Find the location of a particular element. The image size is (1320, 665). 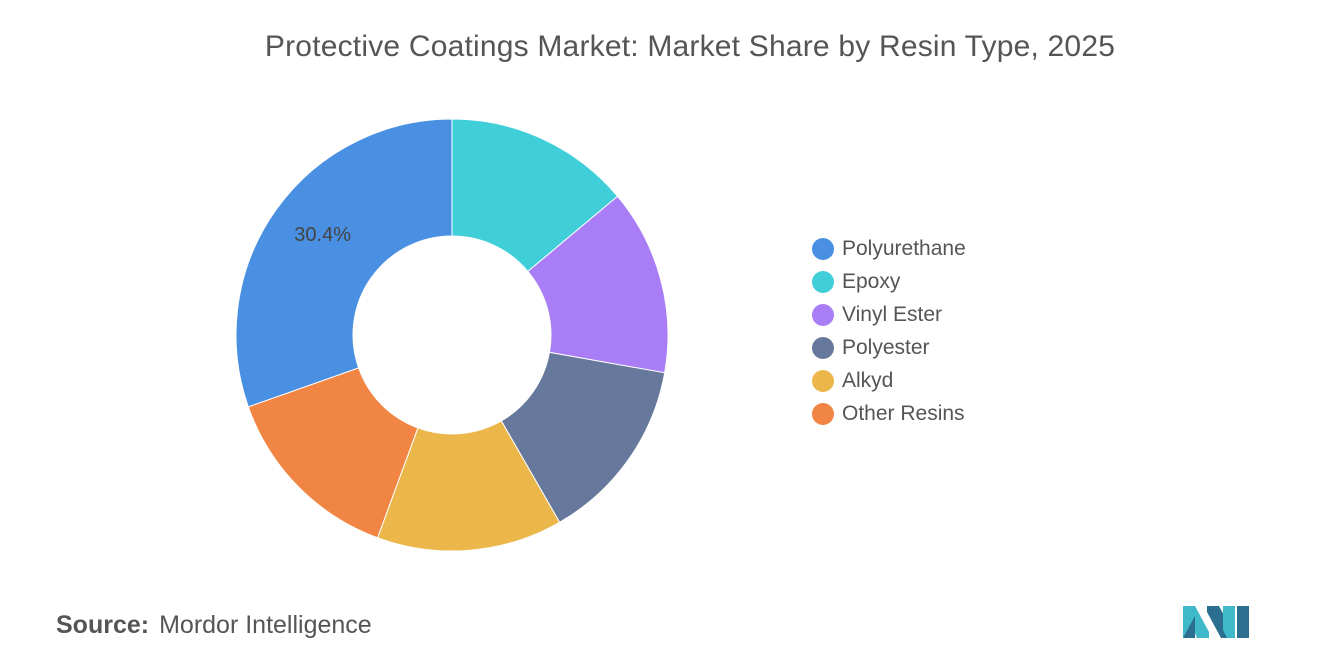

legend-swatch-epoxy is located at coordinates (823, 281).